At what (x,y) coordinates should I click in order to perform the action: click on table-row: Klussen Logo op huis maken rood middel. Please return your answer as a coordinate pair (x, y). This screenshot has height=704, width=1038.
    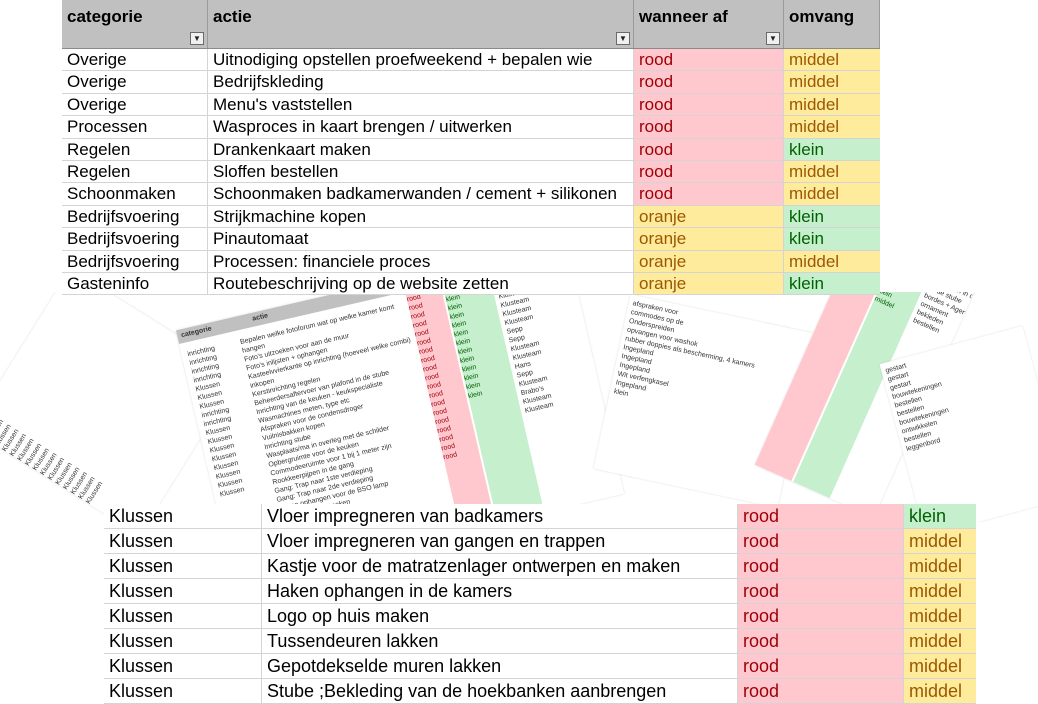
    Looking at the image, I should click on (540, 616).